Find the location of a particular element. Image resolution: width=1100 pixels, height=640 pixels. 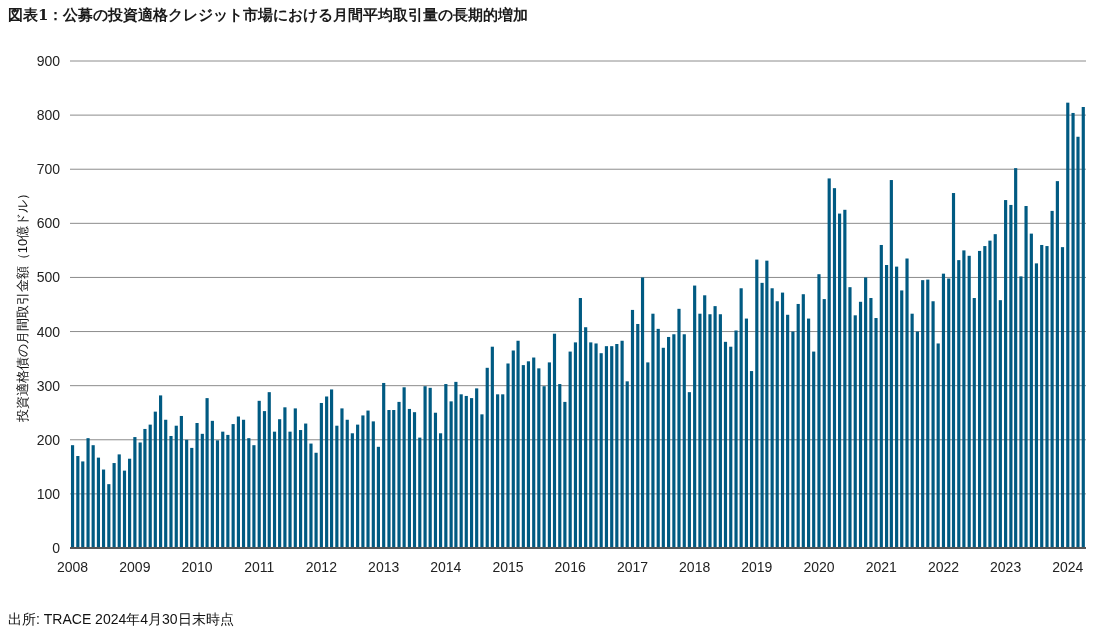

x-tick-label: 2021 is located at coordinates (881, 567).